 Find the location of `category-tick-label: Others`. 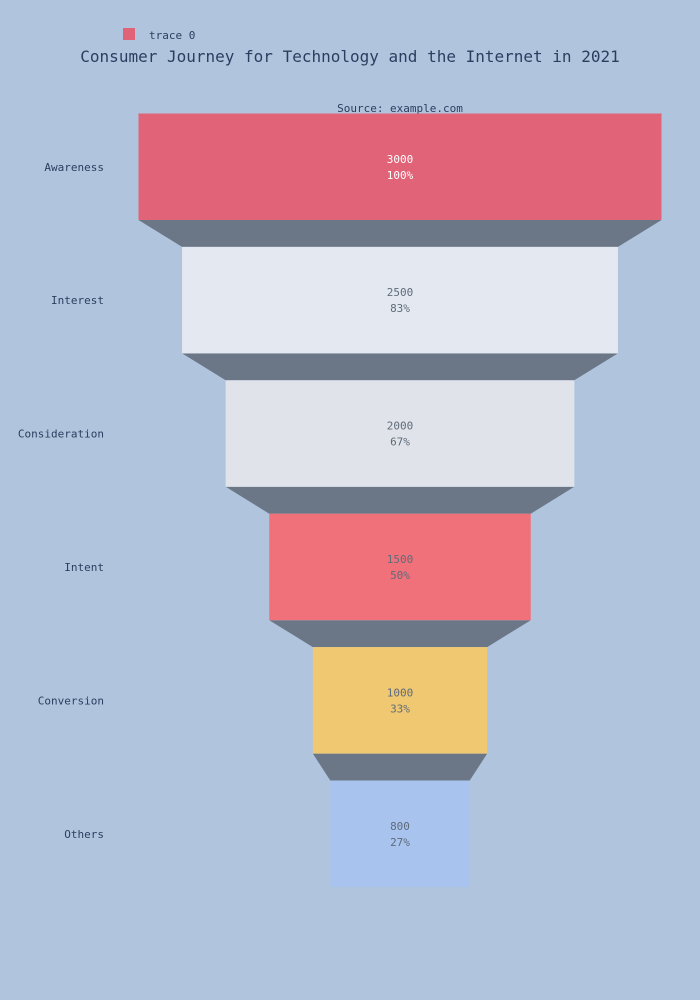

category-tick-label: Others is located at coordinates (84, 834).